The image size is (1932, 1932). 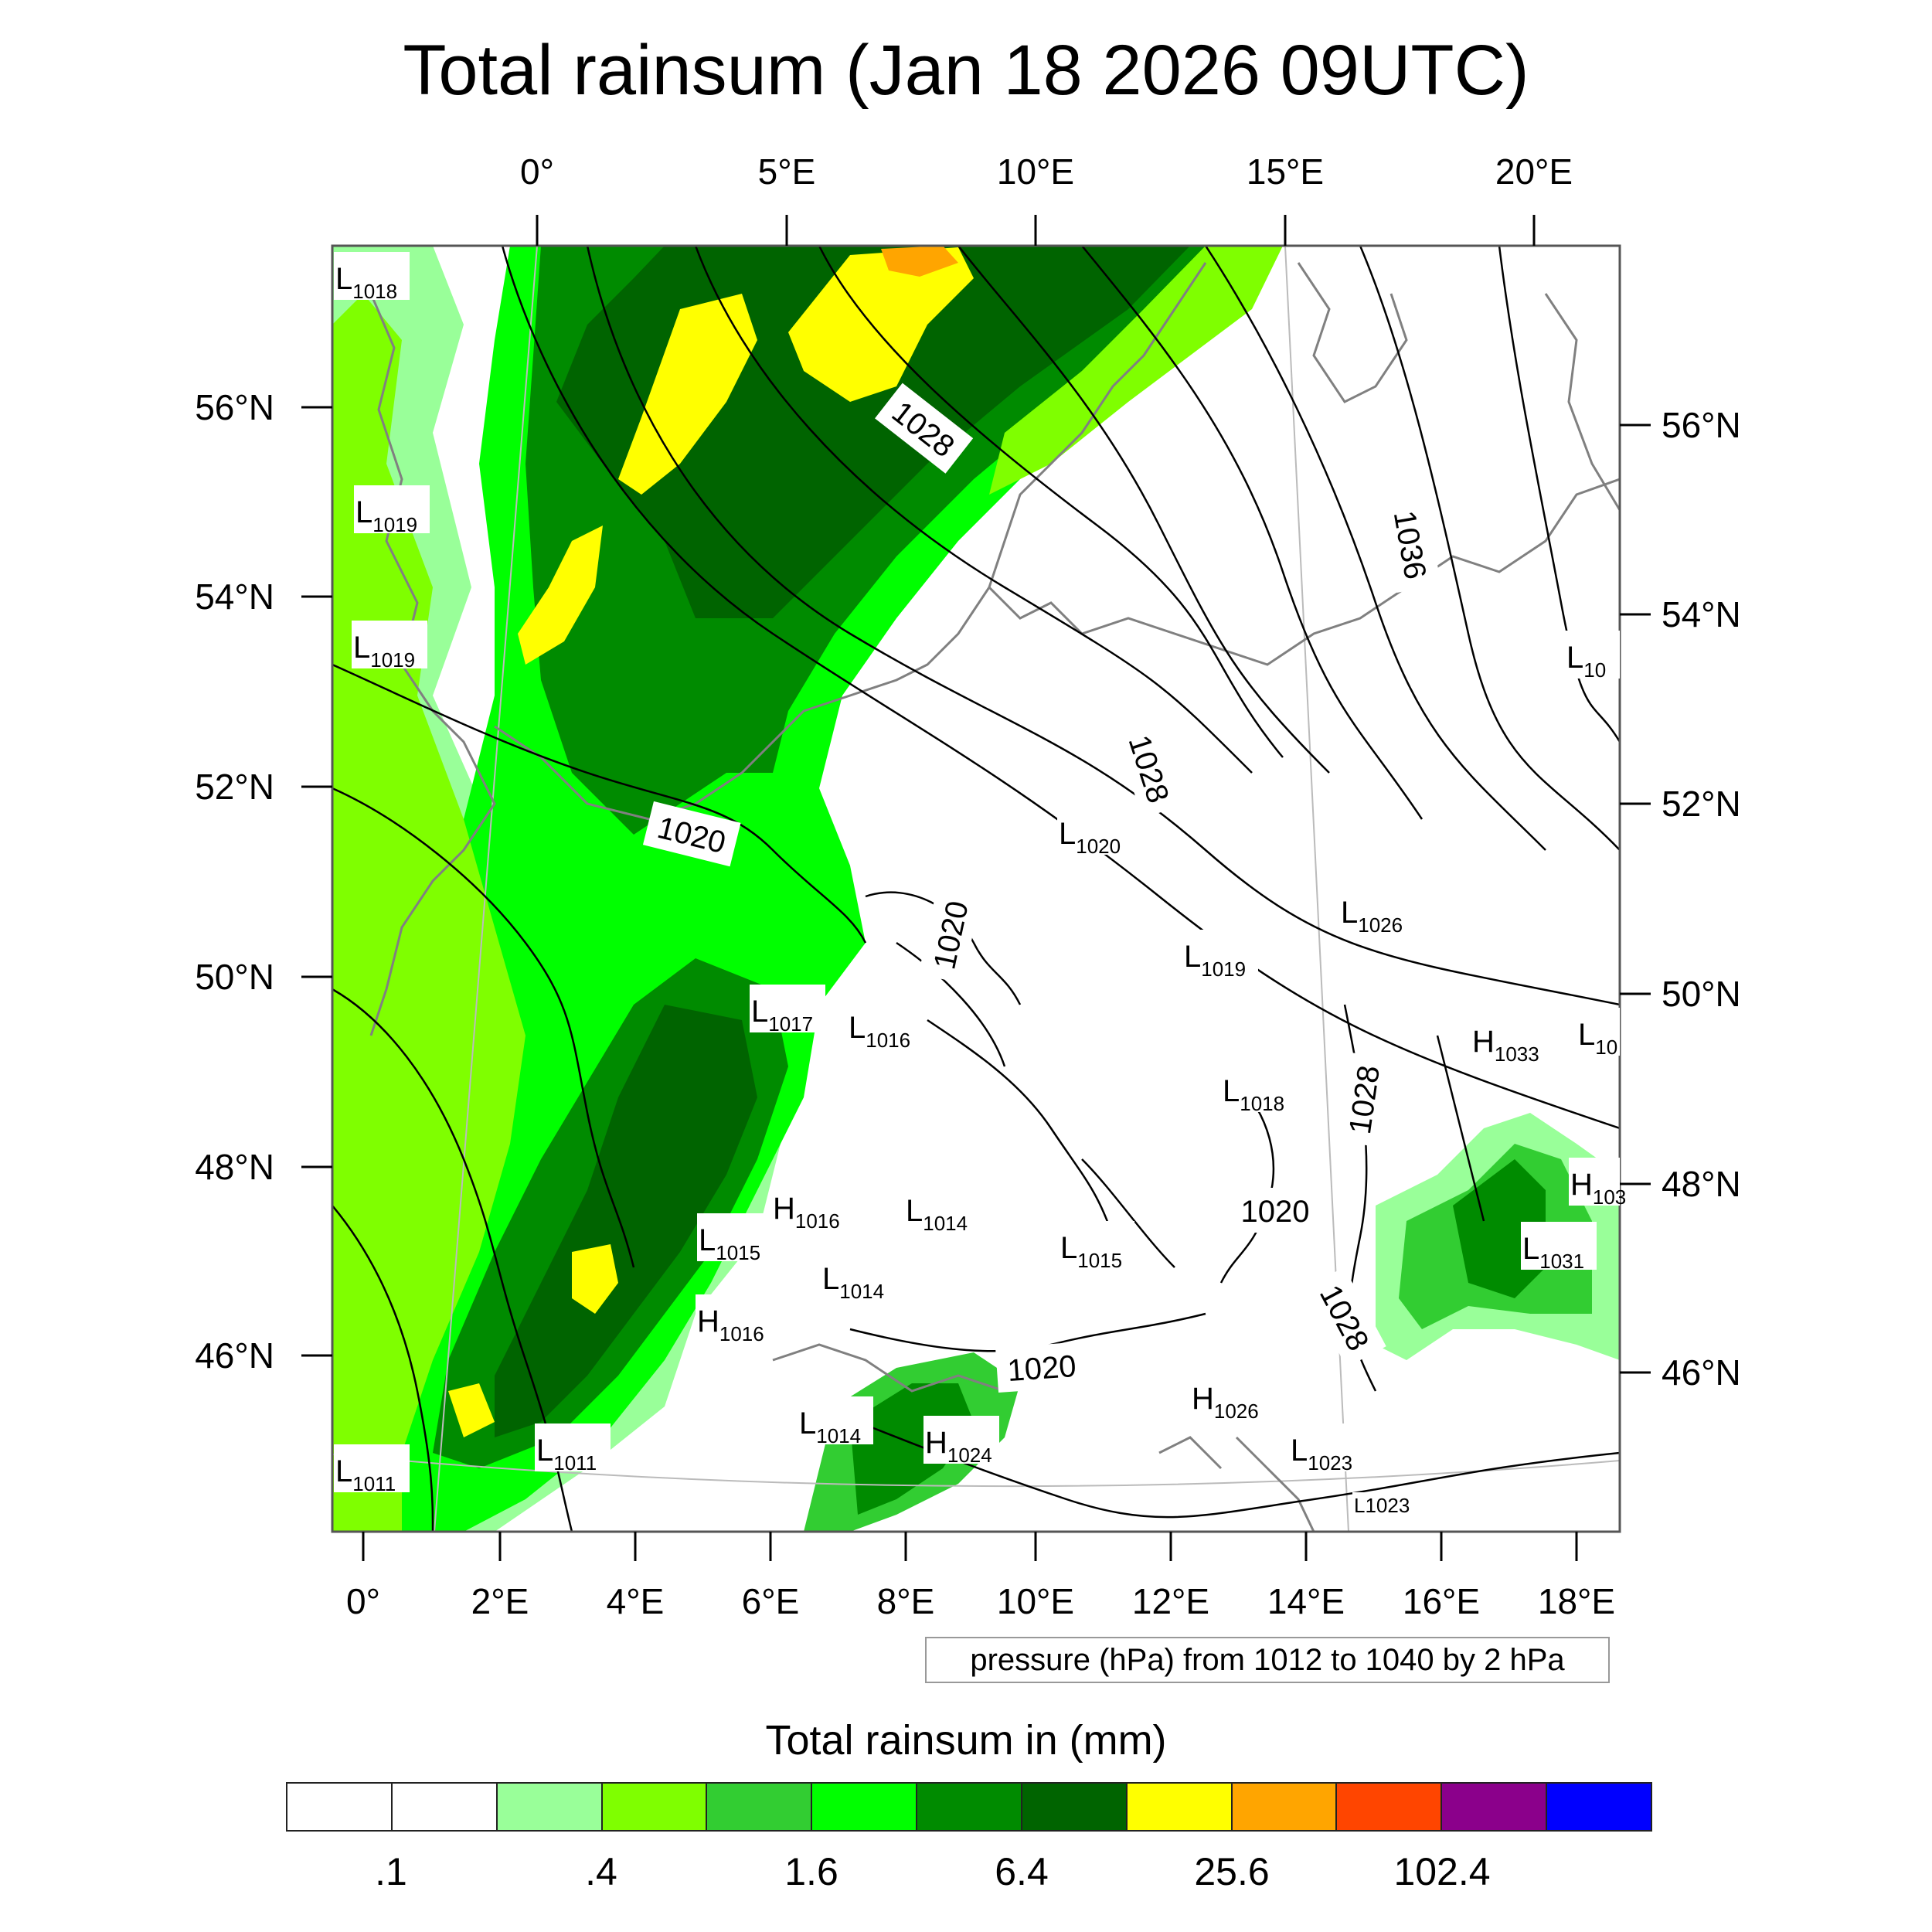 What do you see at coordinates (1099, 847) in the screenshot?
I see `center-value: 1020` at bounding box center [1099, 847].